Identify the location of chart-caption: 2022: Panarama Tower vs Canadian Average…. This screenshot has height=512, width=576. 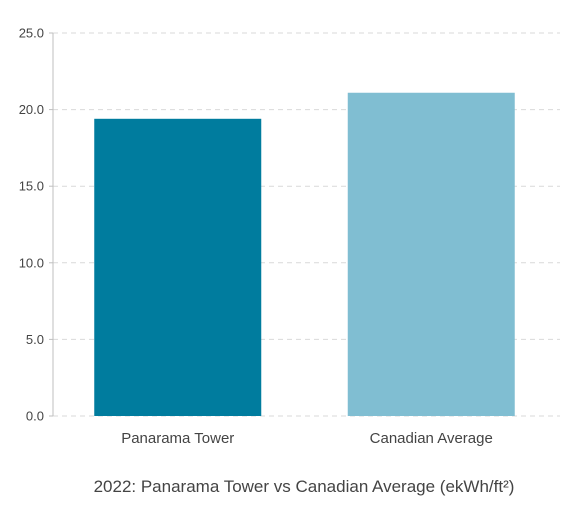
(304, 486).